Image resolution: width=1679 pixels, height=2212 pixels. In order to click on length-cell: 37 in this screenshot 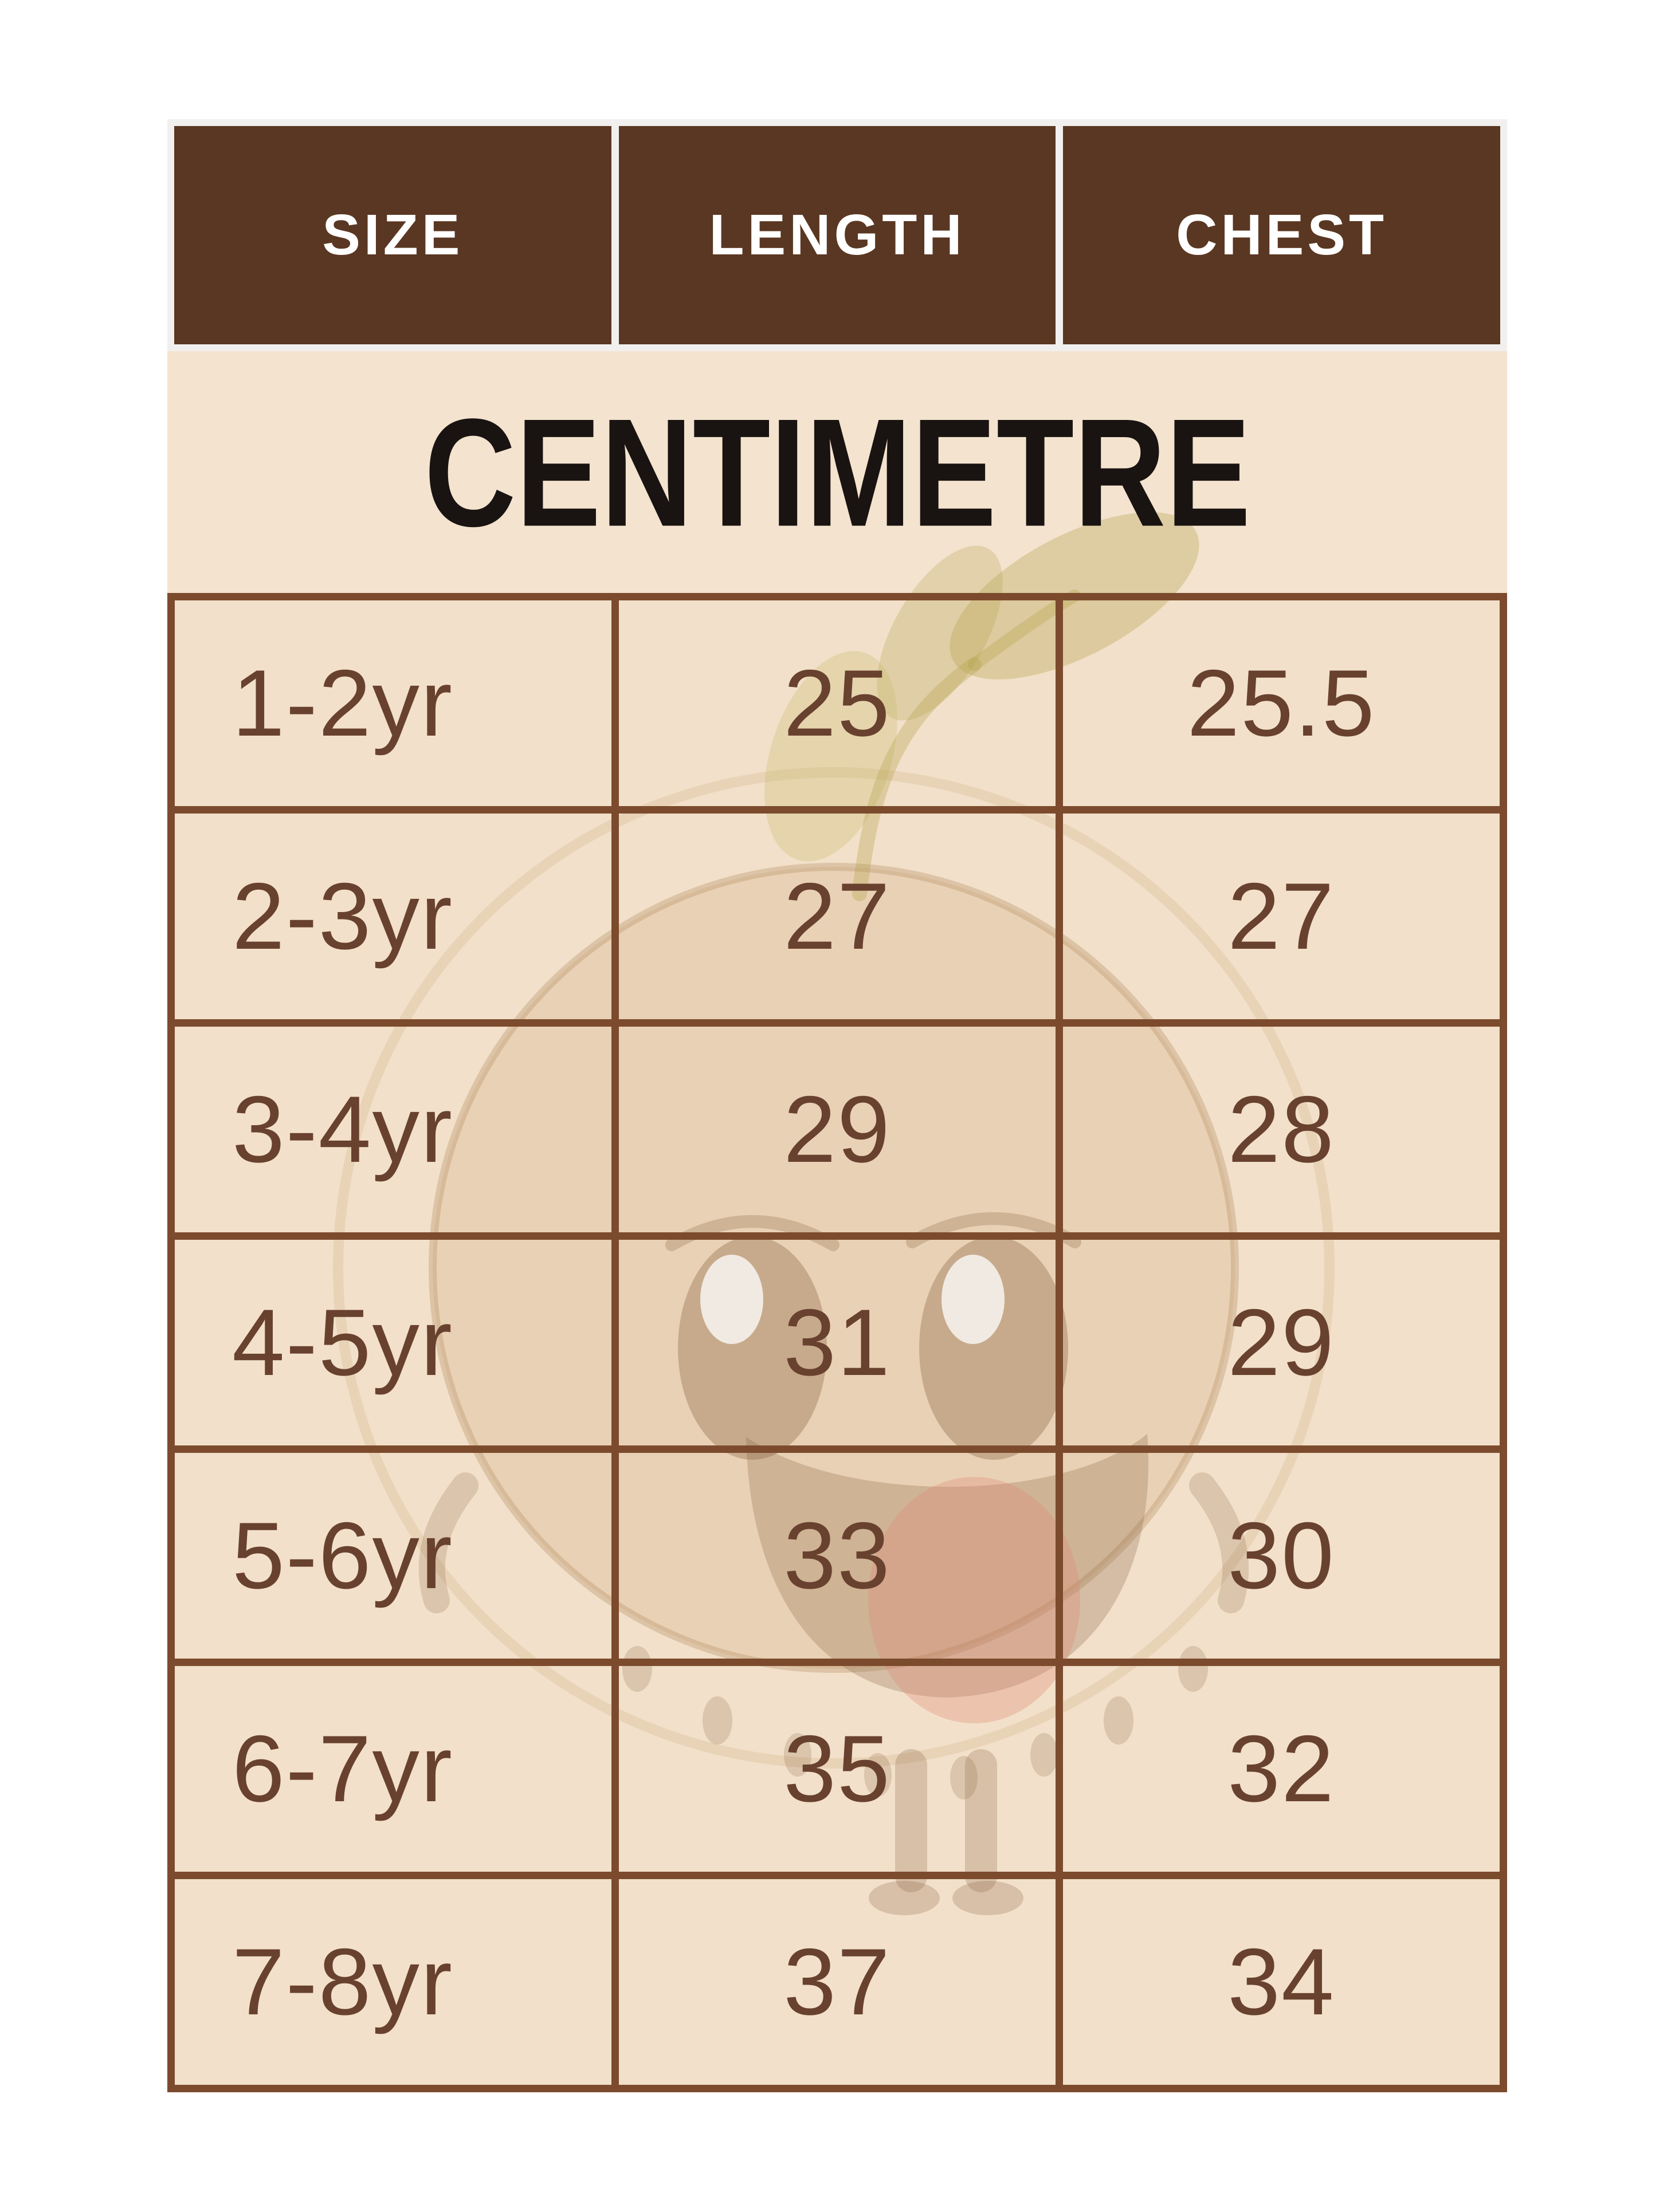, I will do `click(837, 1982)`.